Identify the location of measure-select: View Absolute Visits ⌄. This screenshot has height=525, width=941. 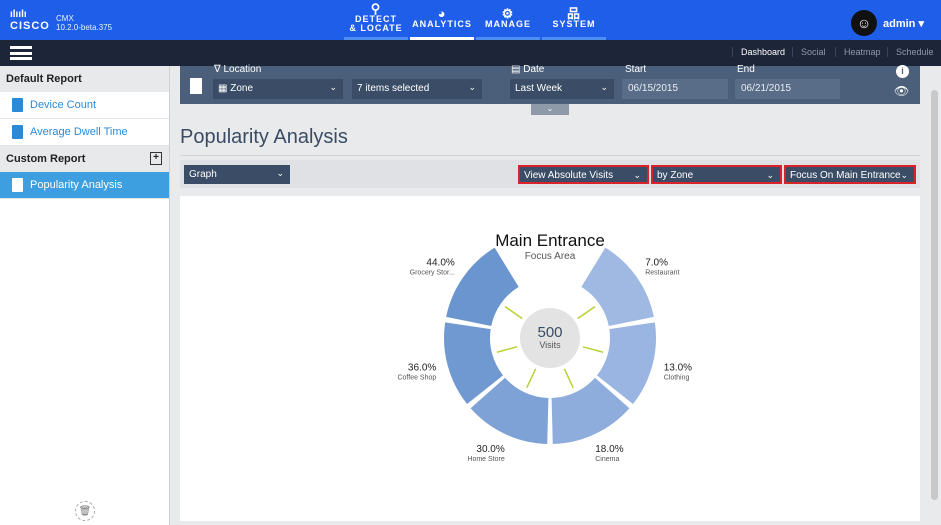
(583, 174).